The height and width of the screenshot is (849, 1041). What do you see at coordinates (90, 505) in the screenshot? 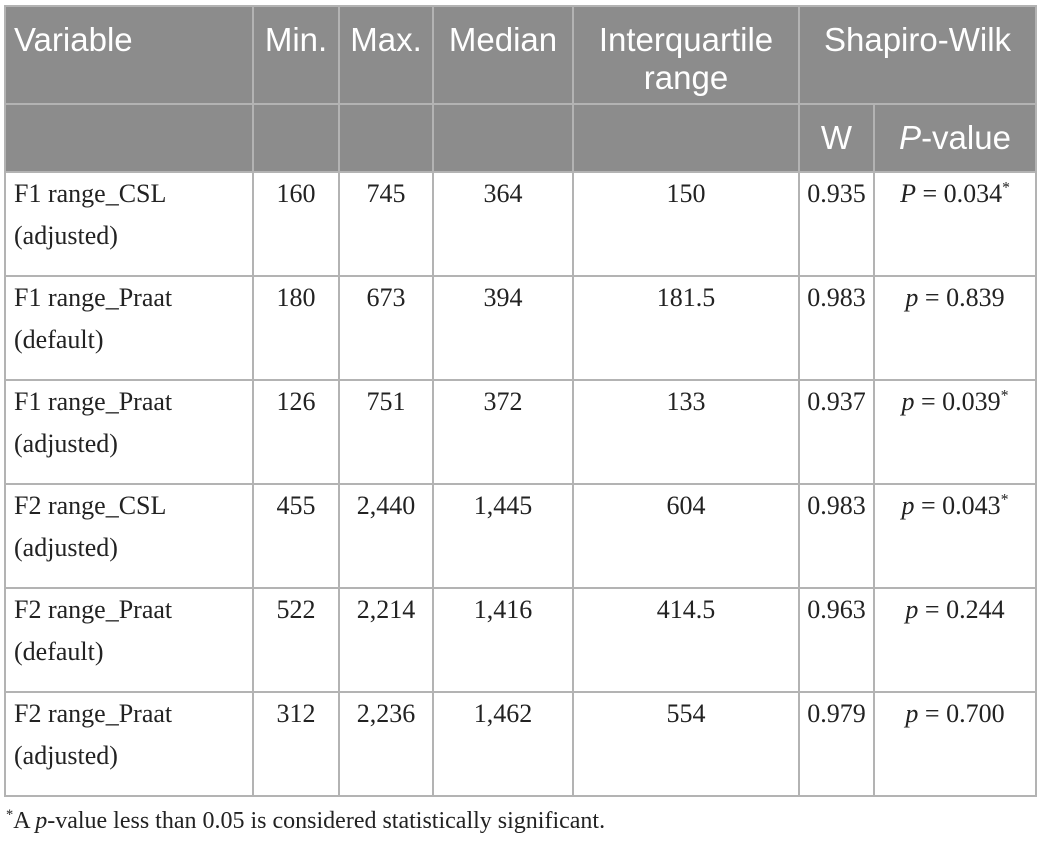
I see `variable-name: F2 range_CSL` at bounding box center [90, 505].